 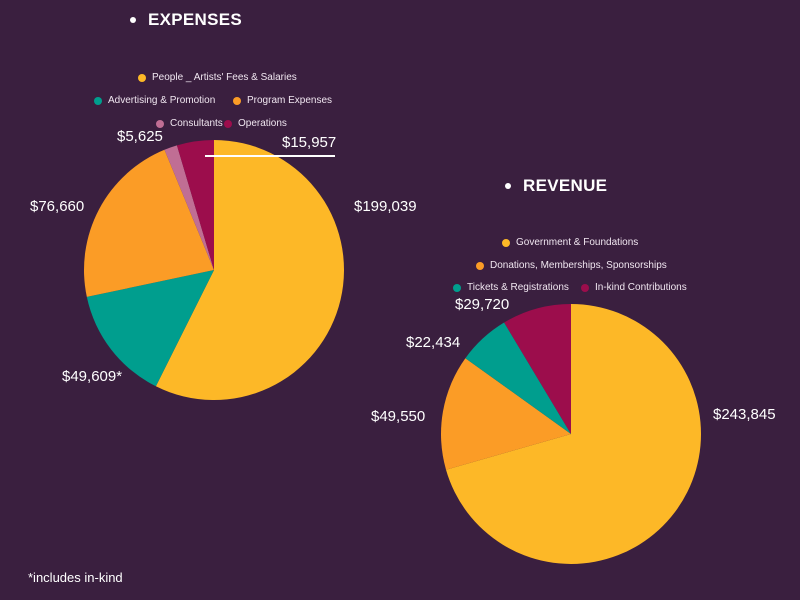 I want to click on legend-revenue-donations: Donations, Memberships, Sponsorships, so click(x=571, y=265).